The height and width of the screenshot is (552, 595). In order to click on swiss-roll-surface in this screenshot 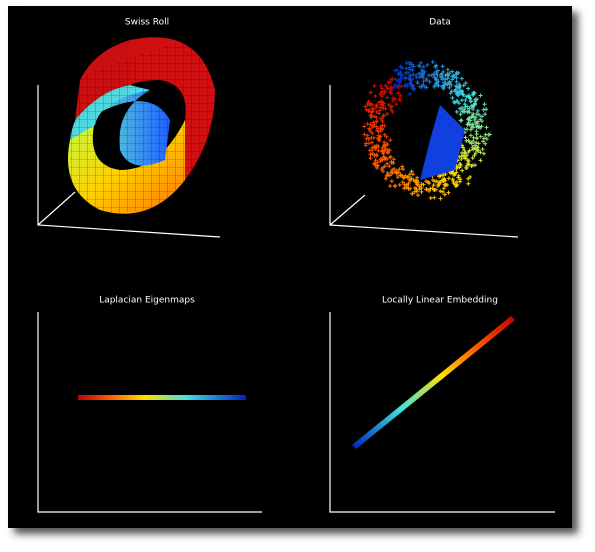, I will do `click(141, 125)`.